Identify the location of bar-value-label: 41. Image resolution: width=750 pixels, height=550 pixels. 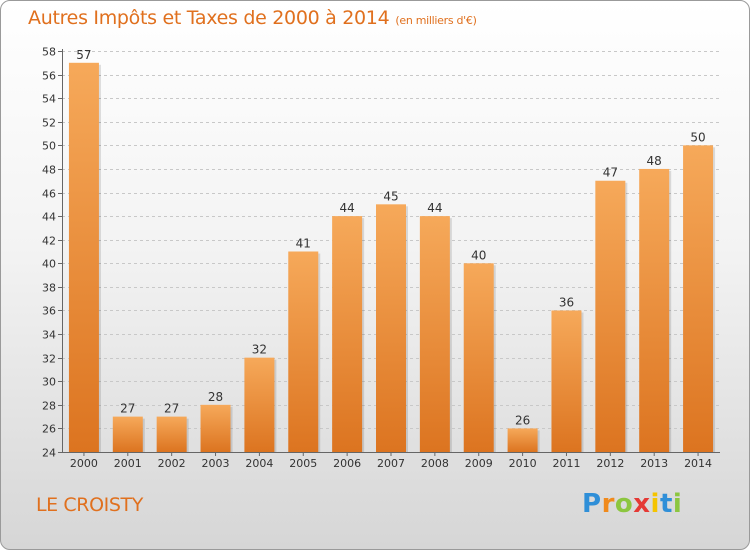
(303, 244).